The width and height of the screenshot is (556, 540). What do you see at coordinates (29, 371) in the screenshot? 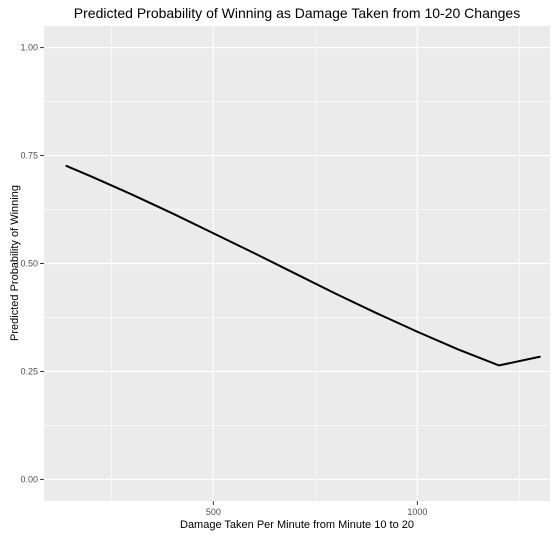
I see `y-tick-label: 0.25` at bounding box center [29, 371].